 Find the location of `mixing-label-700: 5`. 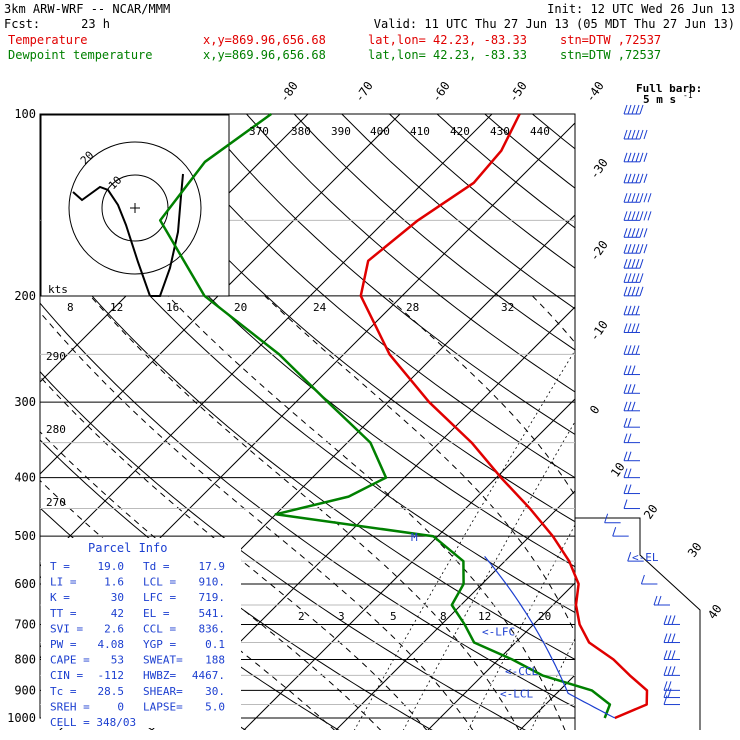

mixing-label-700: 5 is located at coordinates (393, 616).